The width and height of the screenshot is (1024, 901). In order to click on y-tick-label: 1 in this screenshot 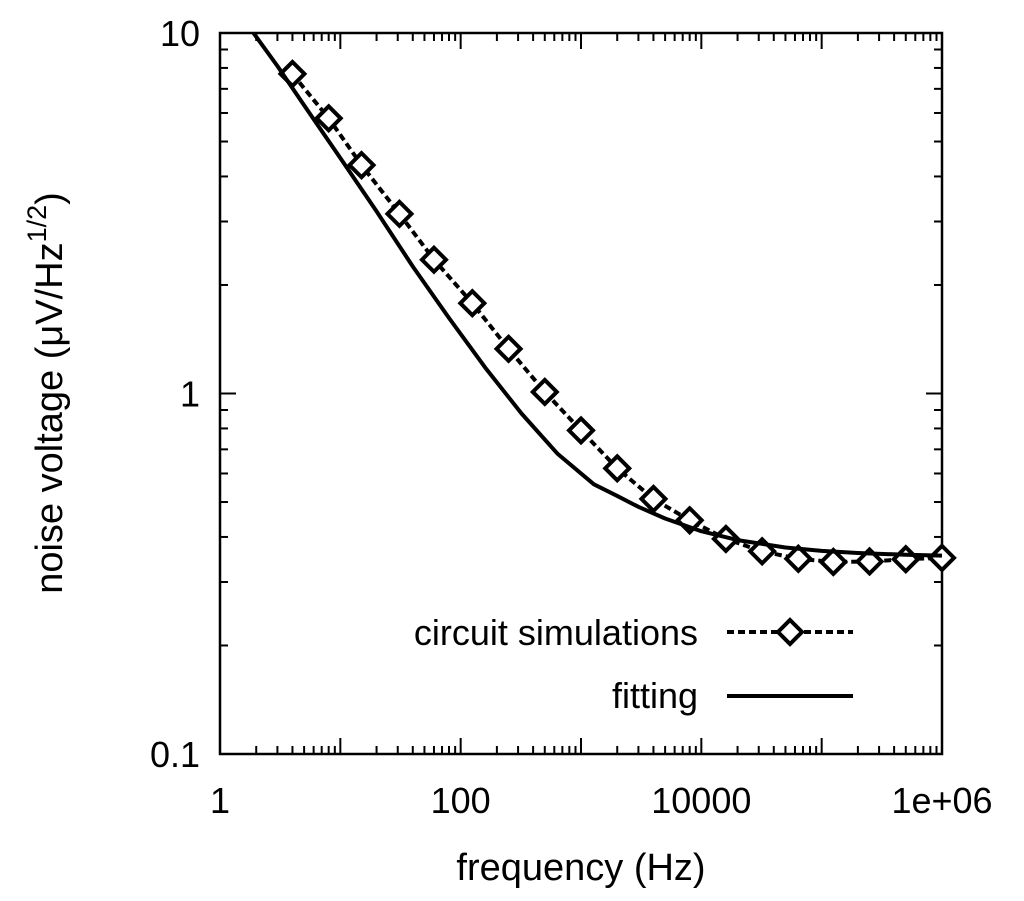, I will do `click(190, 394)`.